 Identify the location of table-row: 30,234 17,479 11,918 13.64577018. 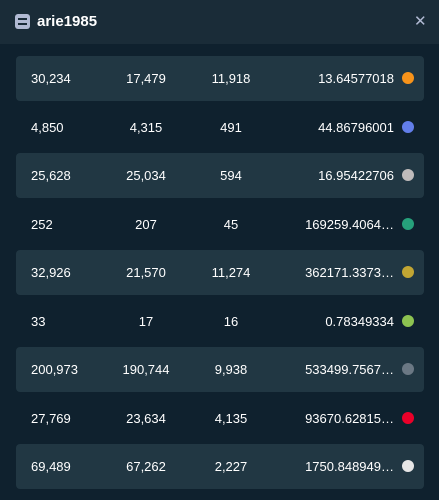
(220, 78).